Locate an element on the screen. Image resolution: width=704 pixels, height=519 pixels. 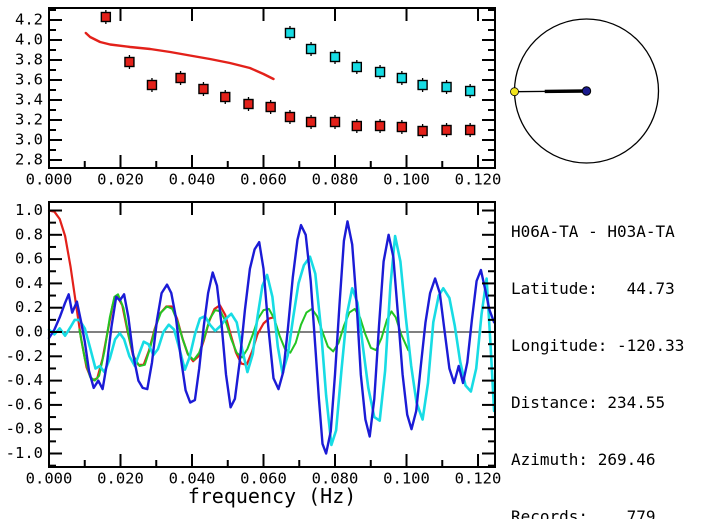
group-velocity-points is located at coordinates (288, 74).